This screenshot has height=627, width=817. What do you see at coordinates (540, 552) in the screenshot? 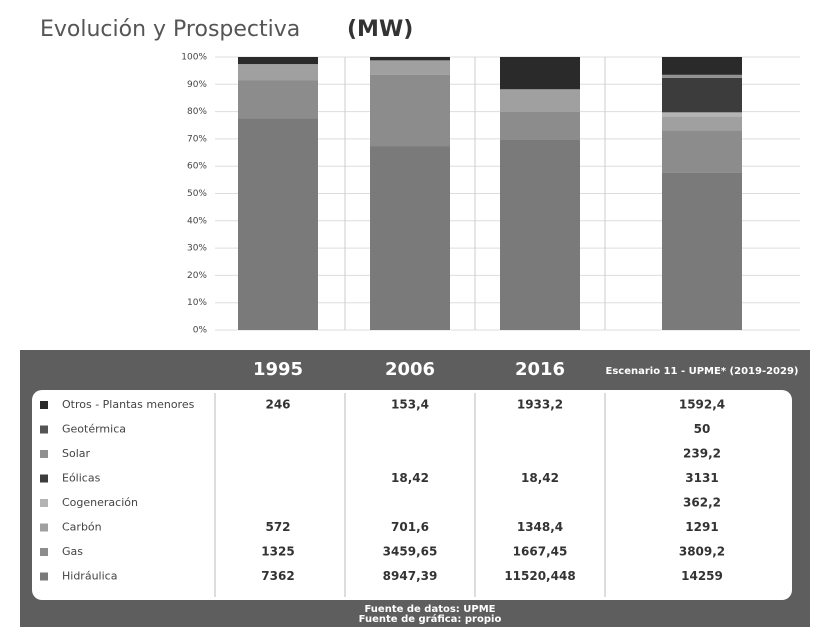
I see `table-cell: 1667,45` at bounding box center [540, 552].